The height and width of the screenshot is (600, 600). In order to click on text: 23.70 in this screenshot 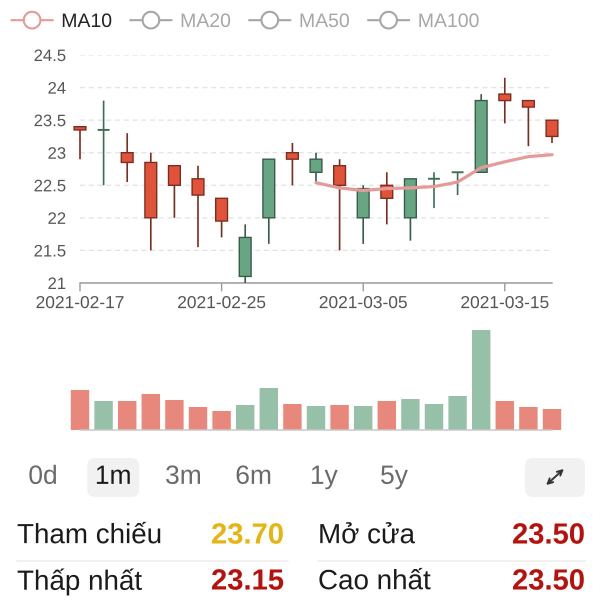, I will do `click(247, 533)`.